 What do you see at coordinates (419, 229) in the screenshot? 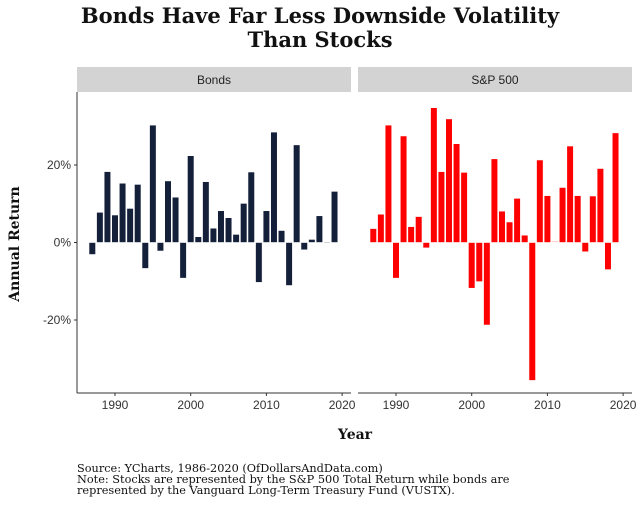
I see `bar-s-p-500-1993` at bounding box center [419, 229].